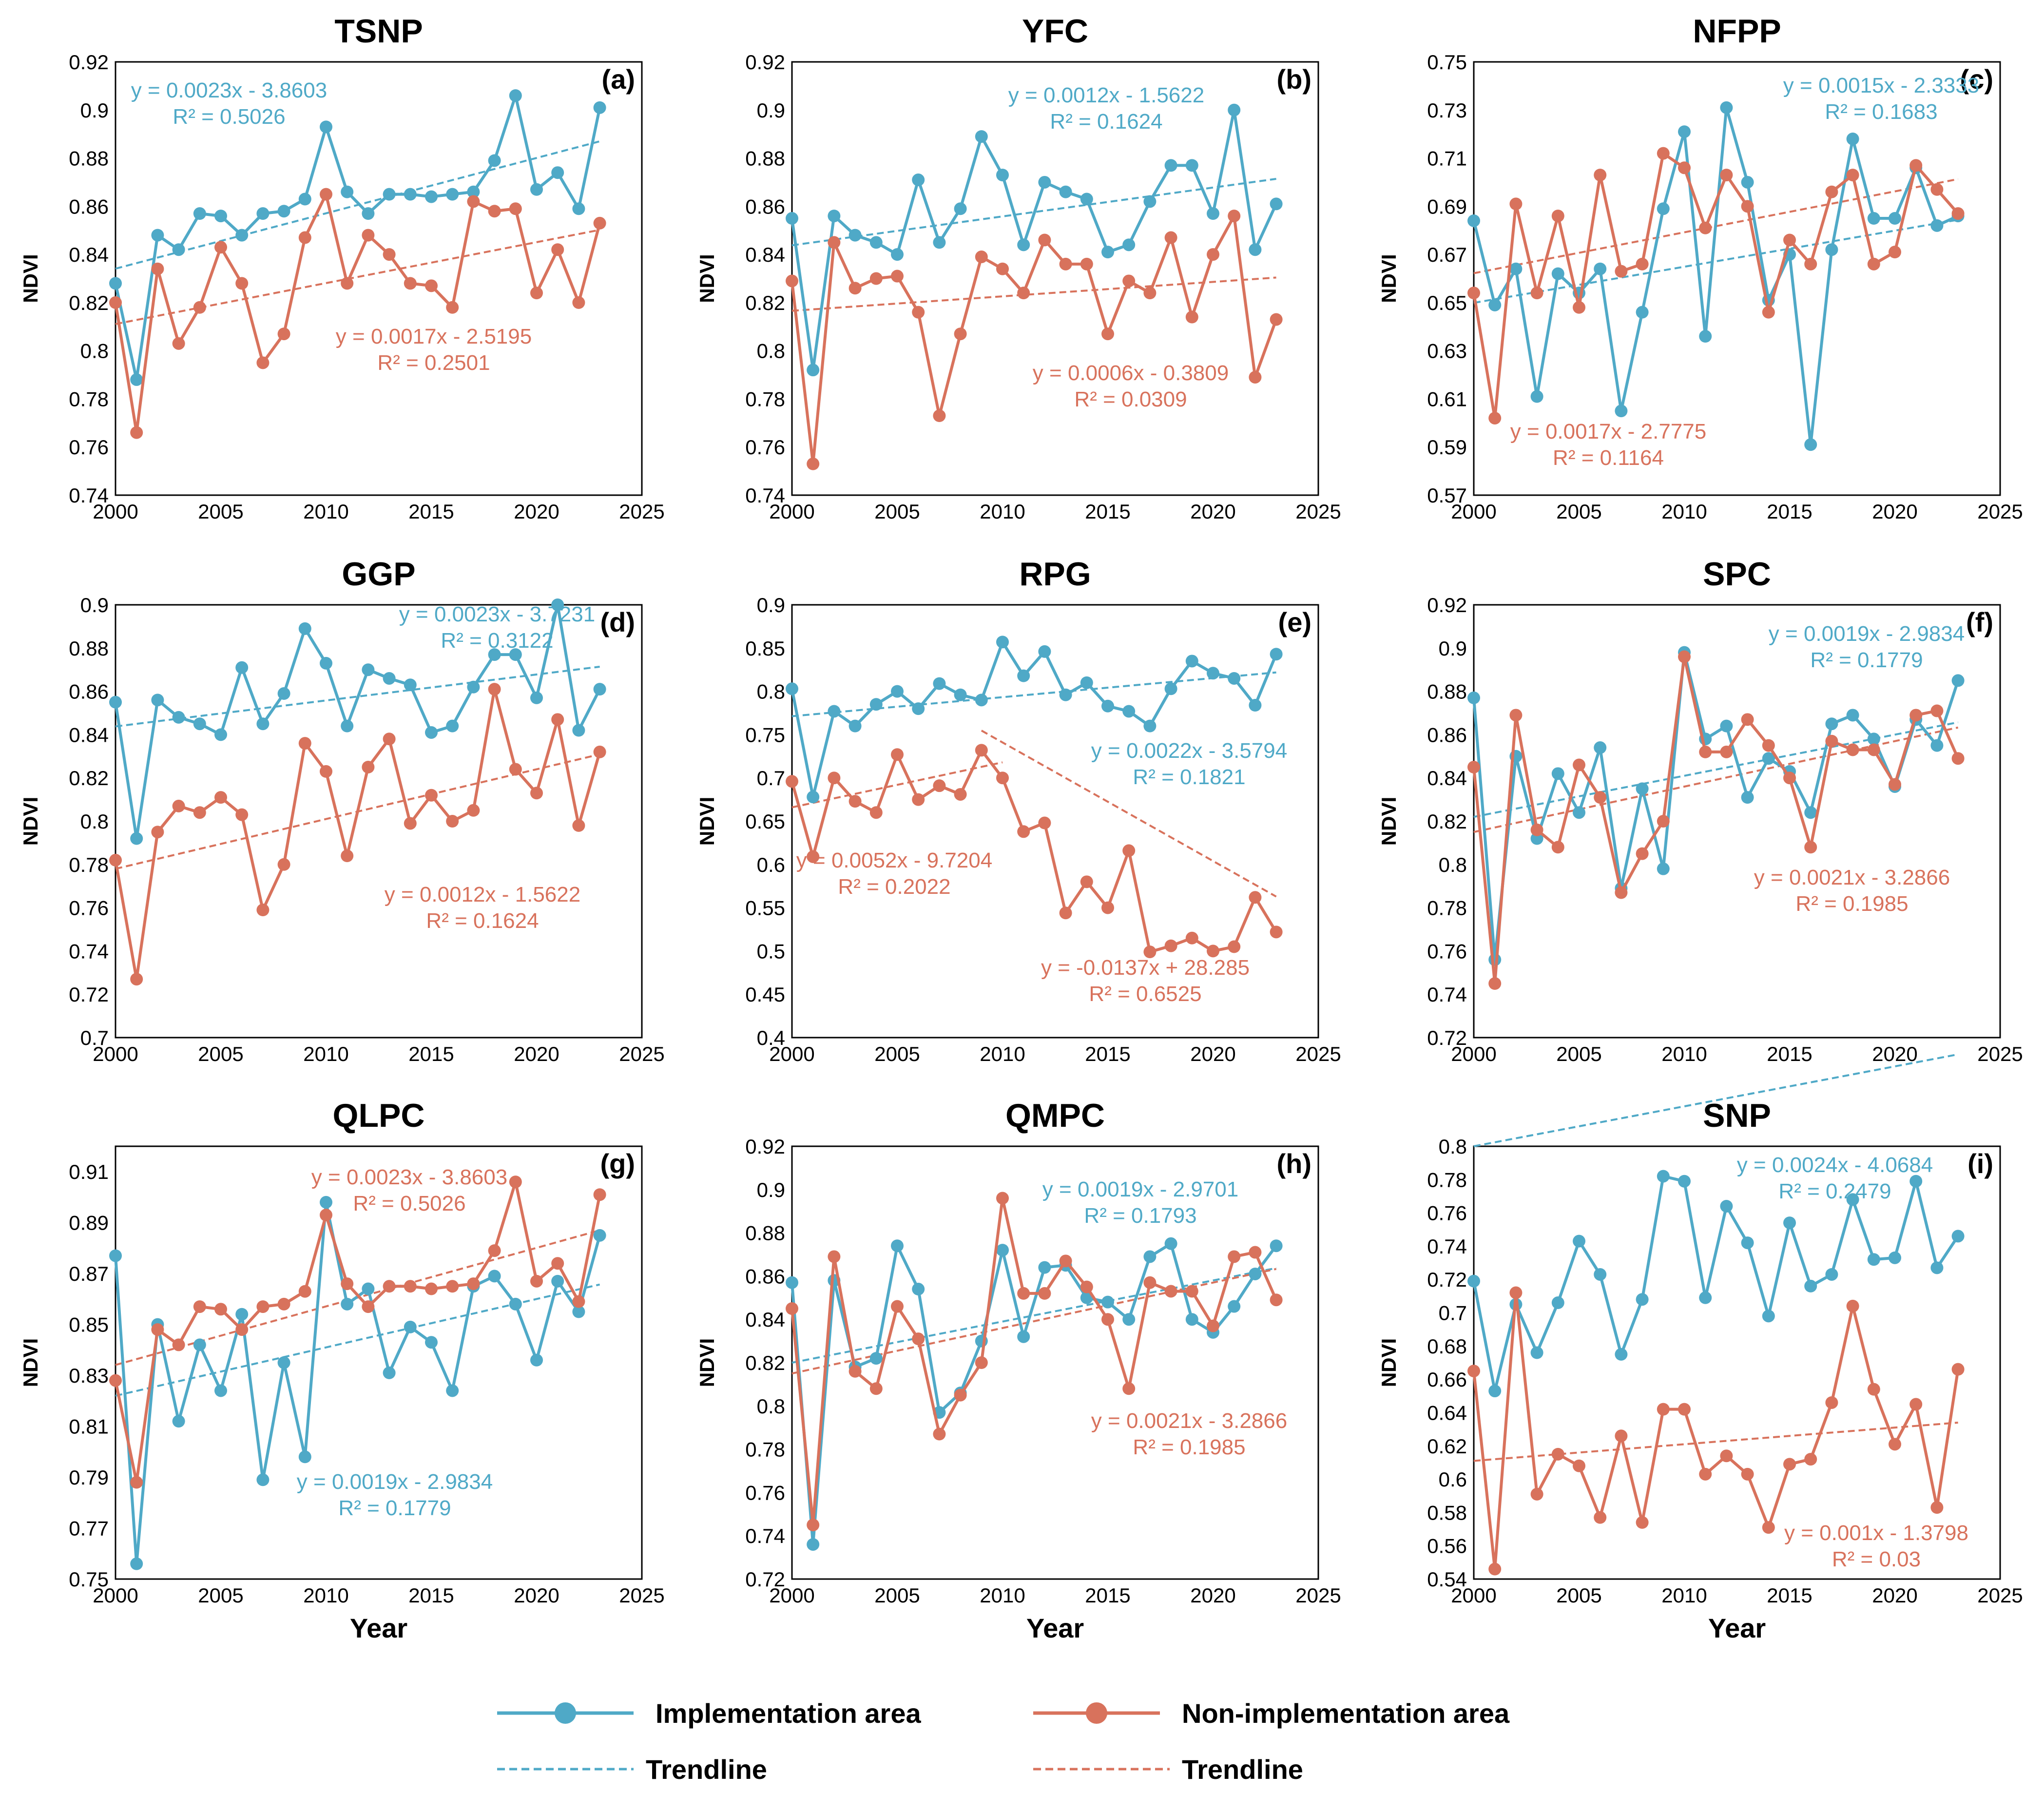 The width and height of the screenshot is (2044, 1793). What do you see at coordinates (1834, 1191) in the screenshot?
I see `trend-r-squared: R² = 0.2479` at bounding box center [1834, 1191].